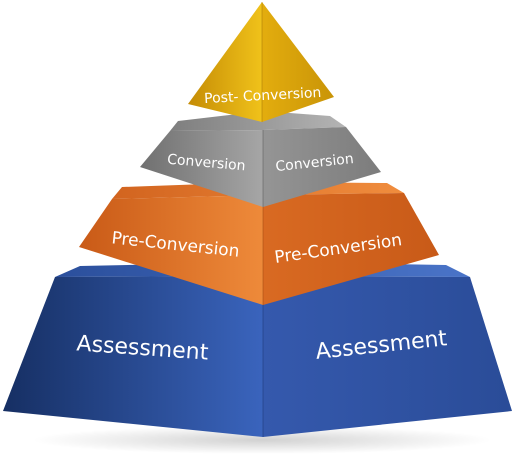  Describe the element at coordinates (225, 62) in the screenshot. I see `tier-post-conversion-left-face` at that location.